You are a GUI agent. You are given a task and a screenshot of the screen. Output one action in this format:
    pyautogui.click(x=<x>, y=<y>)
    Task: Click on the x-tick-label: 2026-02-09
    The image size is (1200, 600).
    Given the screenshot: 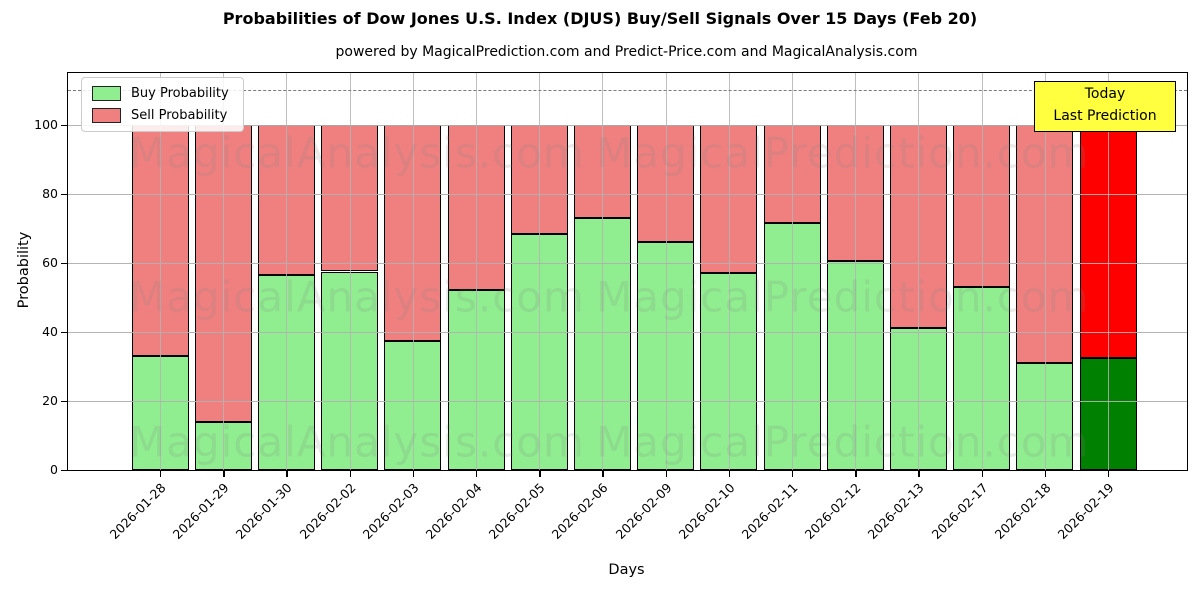 What is the action you would take?
    pyautogui.click(x=643, y=511)
    